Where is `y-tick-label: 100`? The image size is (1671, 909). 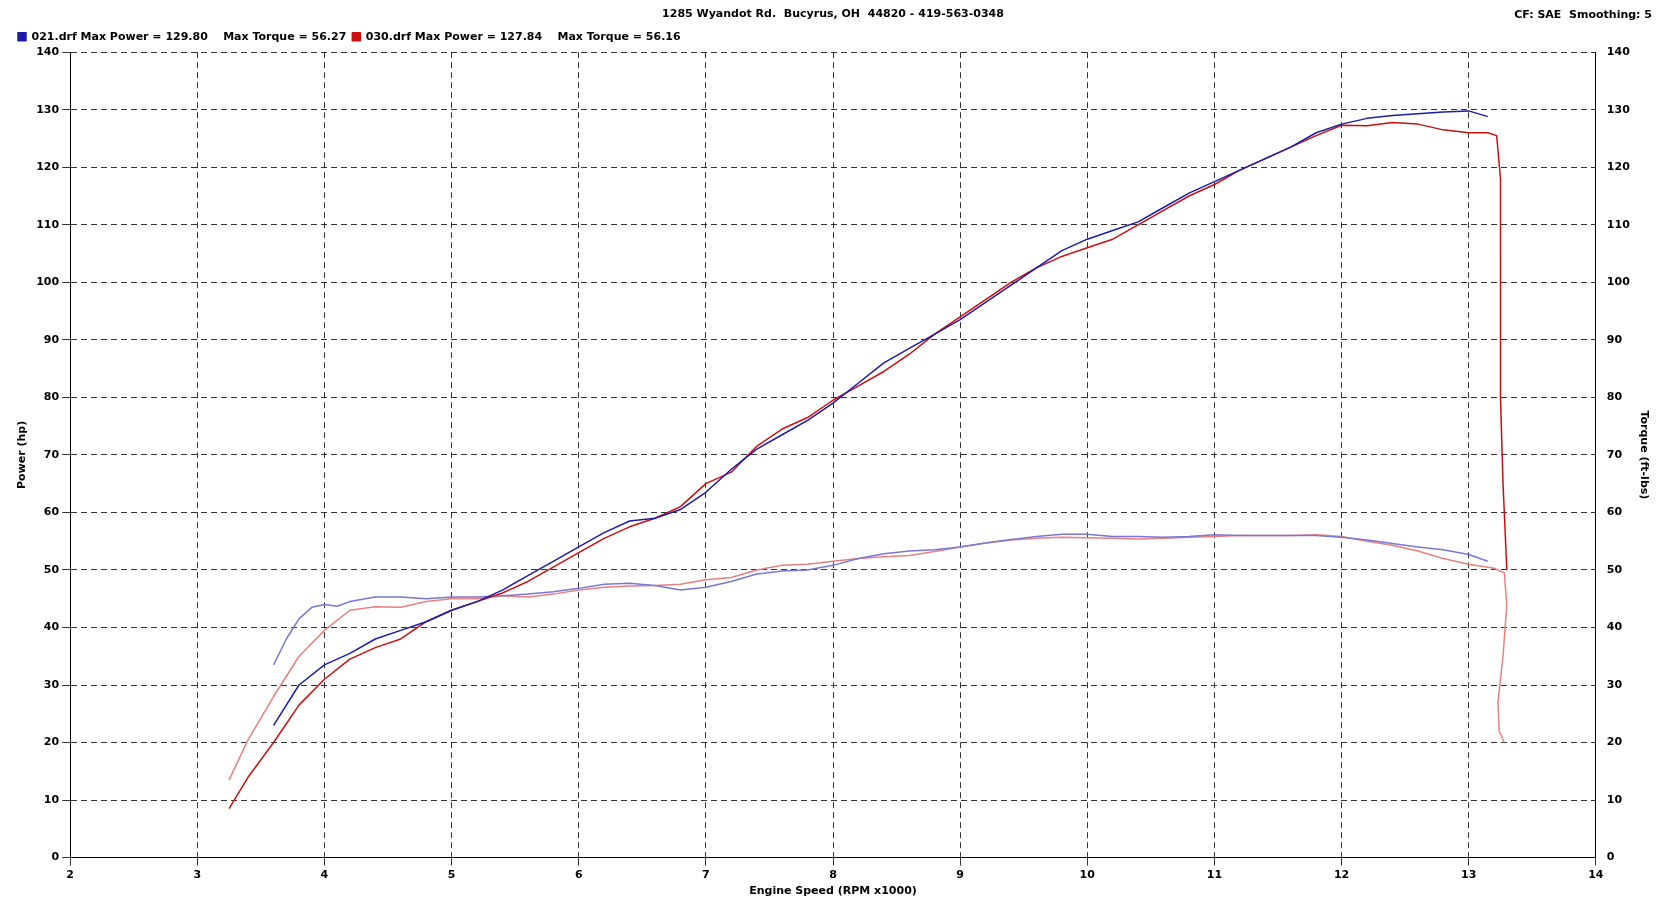
y-tick-label: 100 is located at coordinates (48, 282).